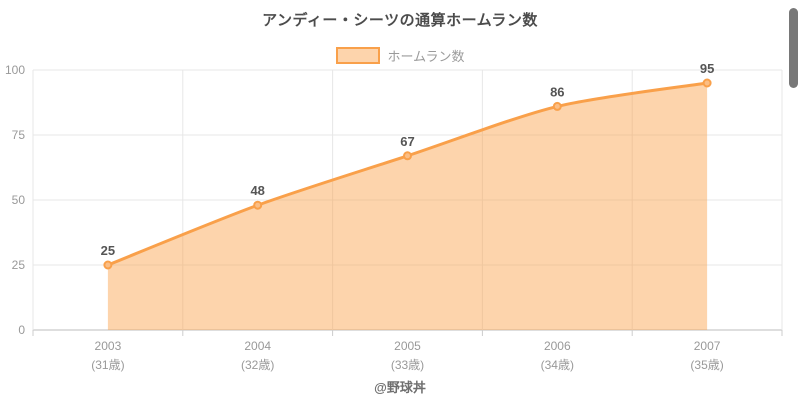 Image resolution: width=800 pixels, height=400 pixels. Describe the element at coordinates (21, 330) in the screenshot. I see `svg-text: 0` at that location.